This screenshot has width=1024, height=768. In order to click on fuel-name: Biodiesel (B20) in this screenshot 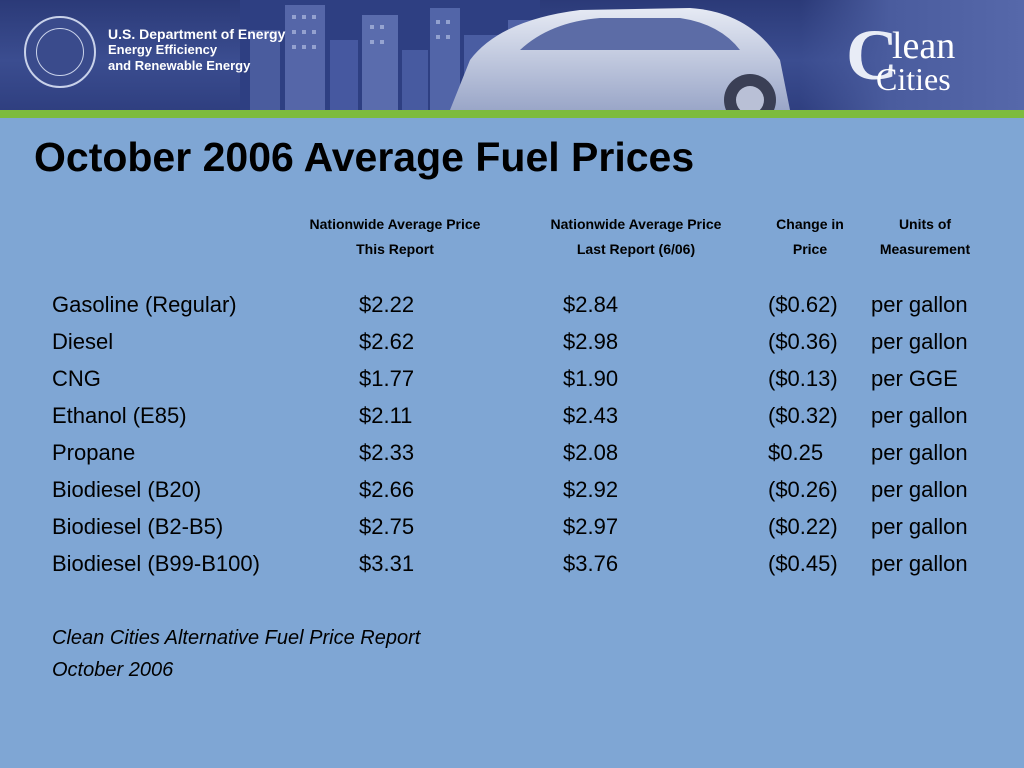, I will do `click(127, 489)`.